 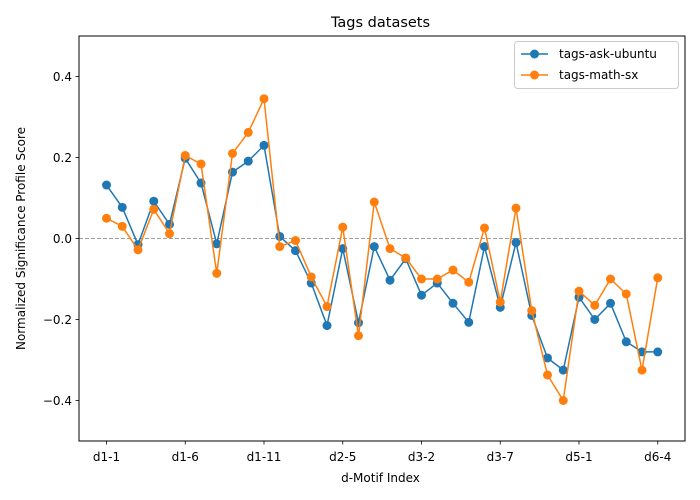 I want to click on legend-label-tags-math-sx: tags-math-sx, so click(x=598, y=75).